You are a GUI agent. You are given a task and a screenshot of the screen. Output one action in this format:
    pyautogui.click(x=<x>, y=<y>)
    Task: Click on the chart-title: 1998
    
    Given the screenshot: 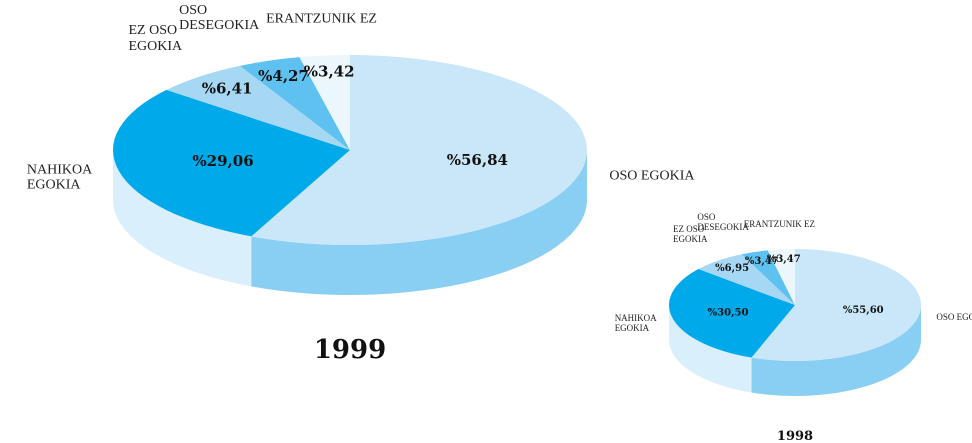 What is the action you would take?
    pyautogui.click(x=795, y=436)
    